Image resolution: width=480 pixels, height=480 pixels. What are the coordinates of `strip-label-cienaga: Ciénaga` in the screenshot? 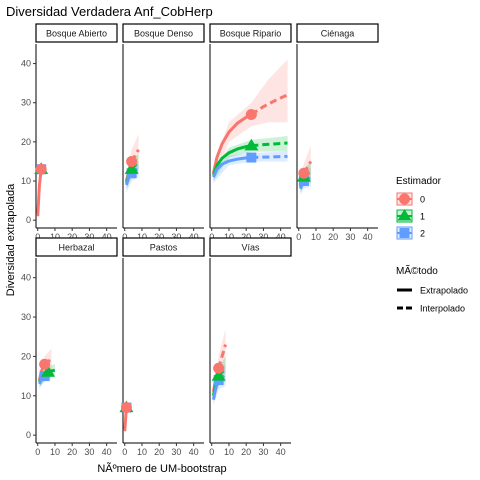 It's located at (338, 34).